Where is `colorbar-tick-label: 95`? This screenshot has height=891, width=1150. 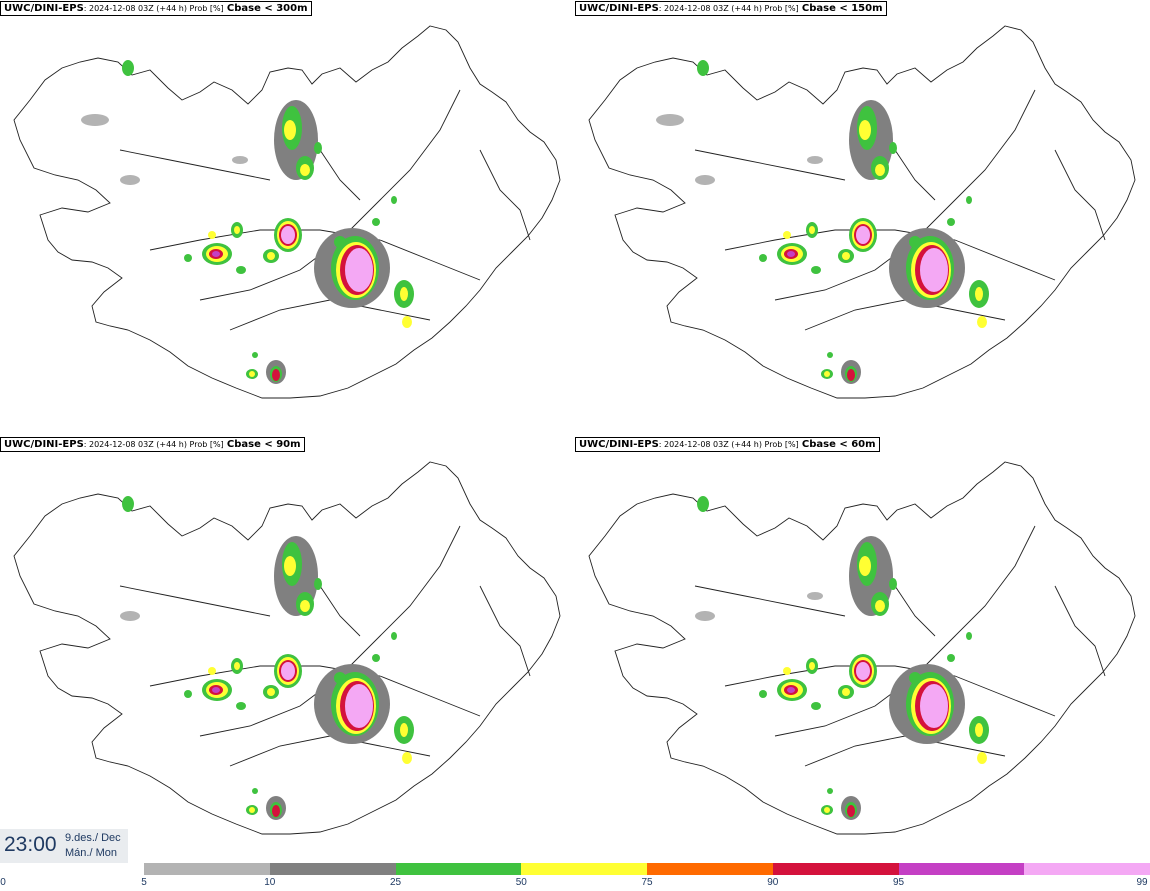 colorbar-tick-label: 95 is located at coordinates (898, 882).